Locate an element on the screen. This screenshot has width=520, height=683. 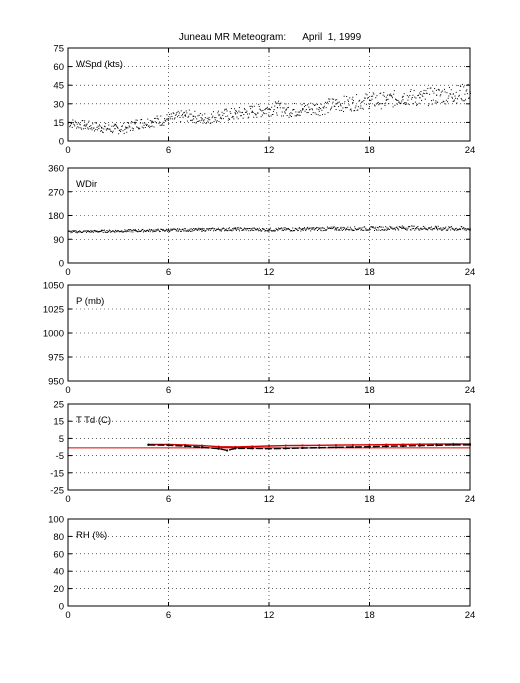
y-tick-label: 45 is located at coordinates (58, 86).